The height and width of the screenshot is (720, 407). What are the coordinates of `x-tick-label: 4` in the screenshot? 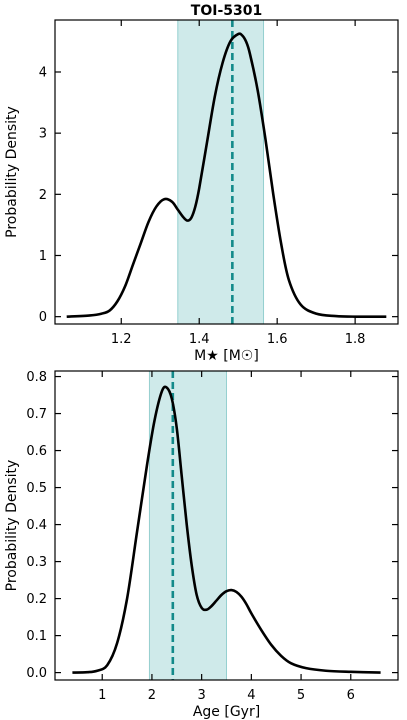 It's located at (251, 695).